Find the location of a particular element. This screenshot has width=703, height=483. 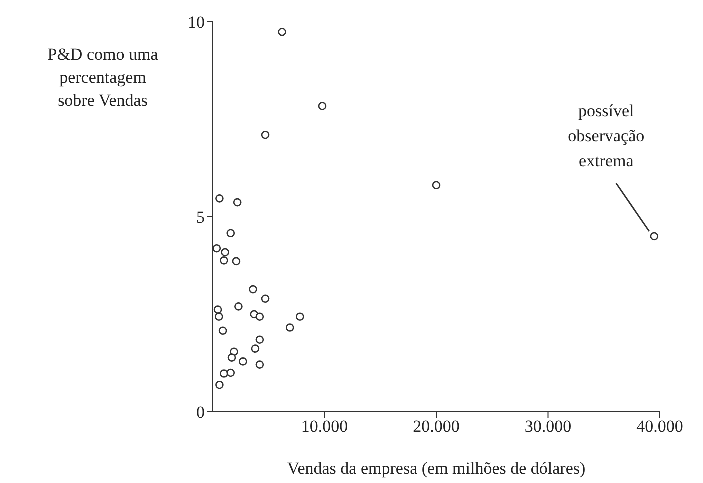

y-axis-title: P&D como uma percentagem sobre Vendas is located at coordinates (103, 77).